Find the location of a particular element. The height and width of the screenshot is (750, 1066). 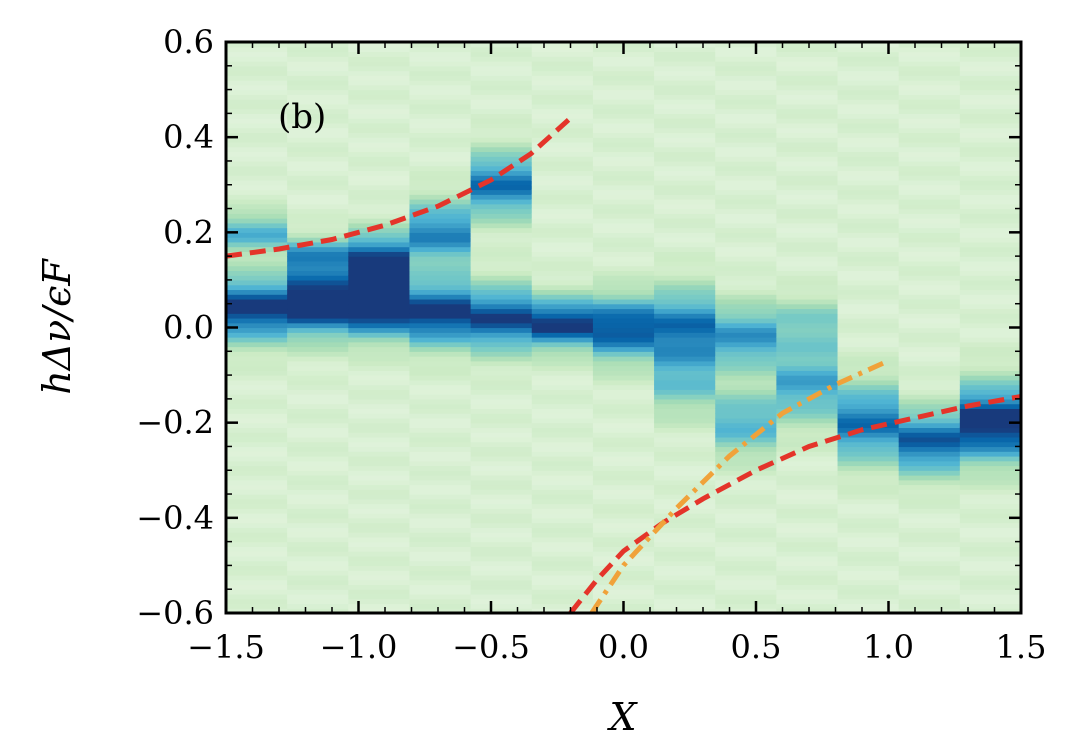

x-tick-label: −0.5 is located at coordinates (491, 647).